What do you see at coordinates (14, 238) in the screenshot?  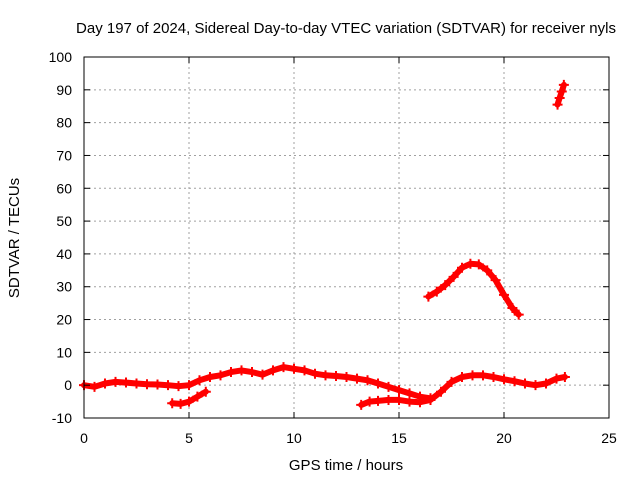 I see `y-axis-label: SDTVAR / TECUs` at bounding box center [14, 238].